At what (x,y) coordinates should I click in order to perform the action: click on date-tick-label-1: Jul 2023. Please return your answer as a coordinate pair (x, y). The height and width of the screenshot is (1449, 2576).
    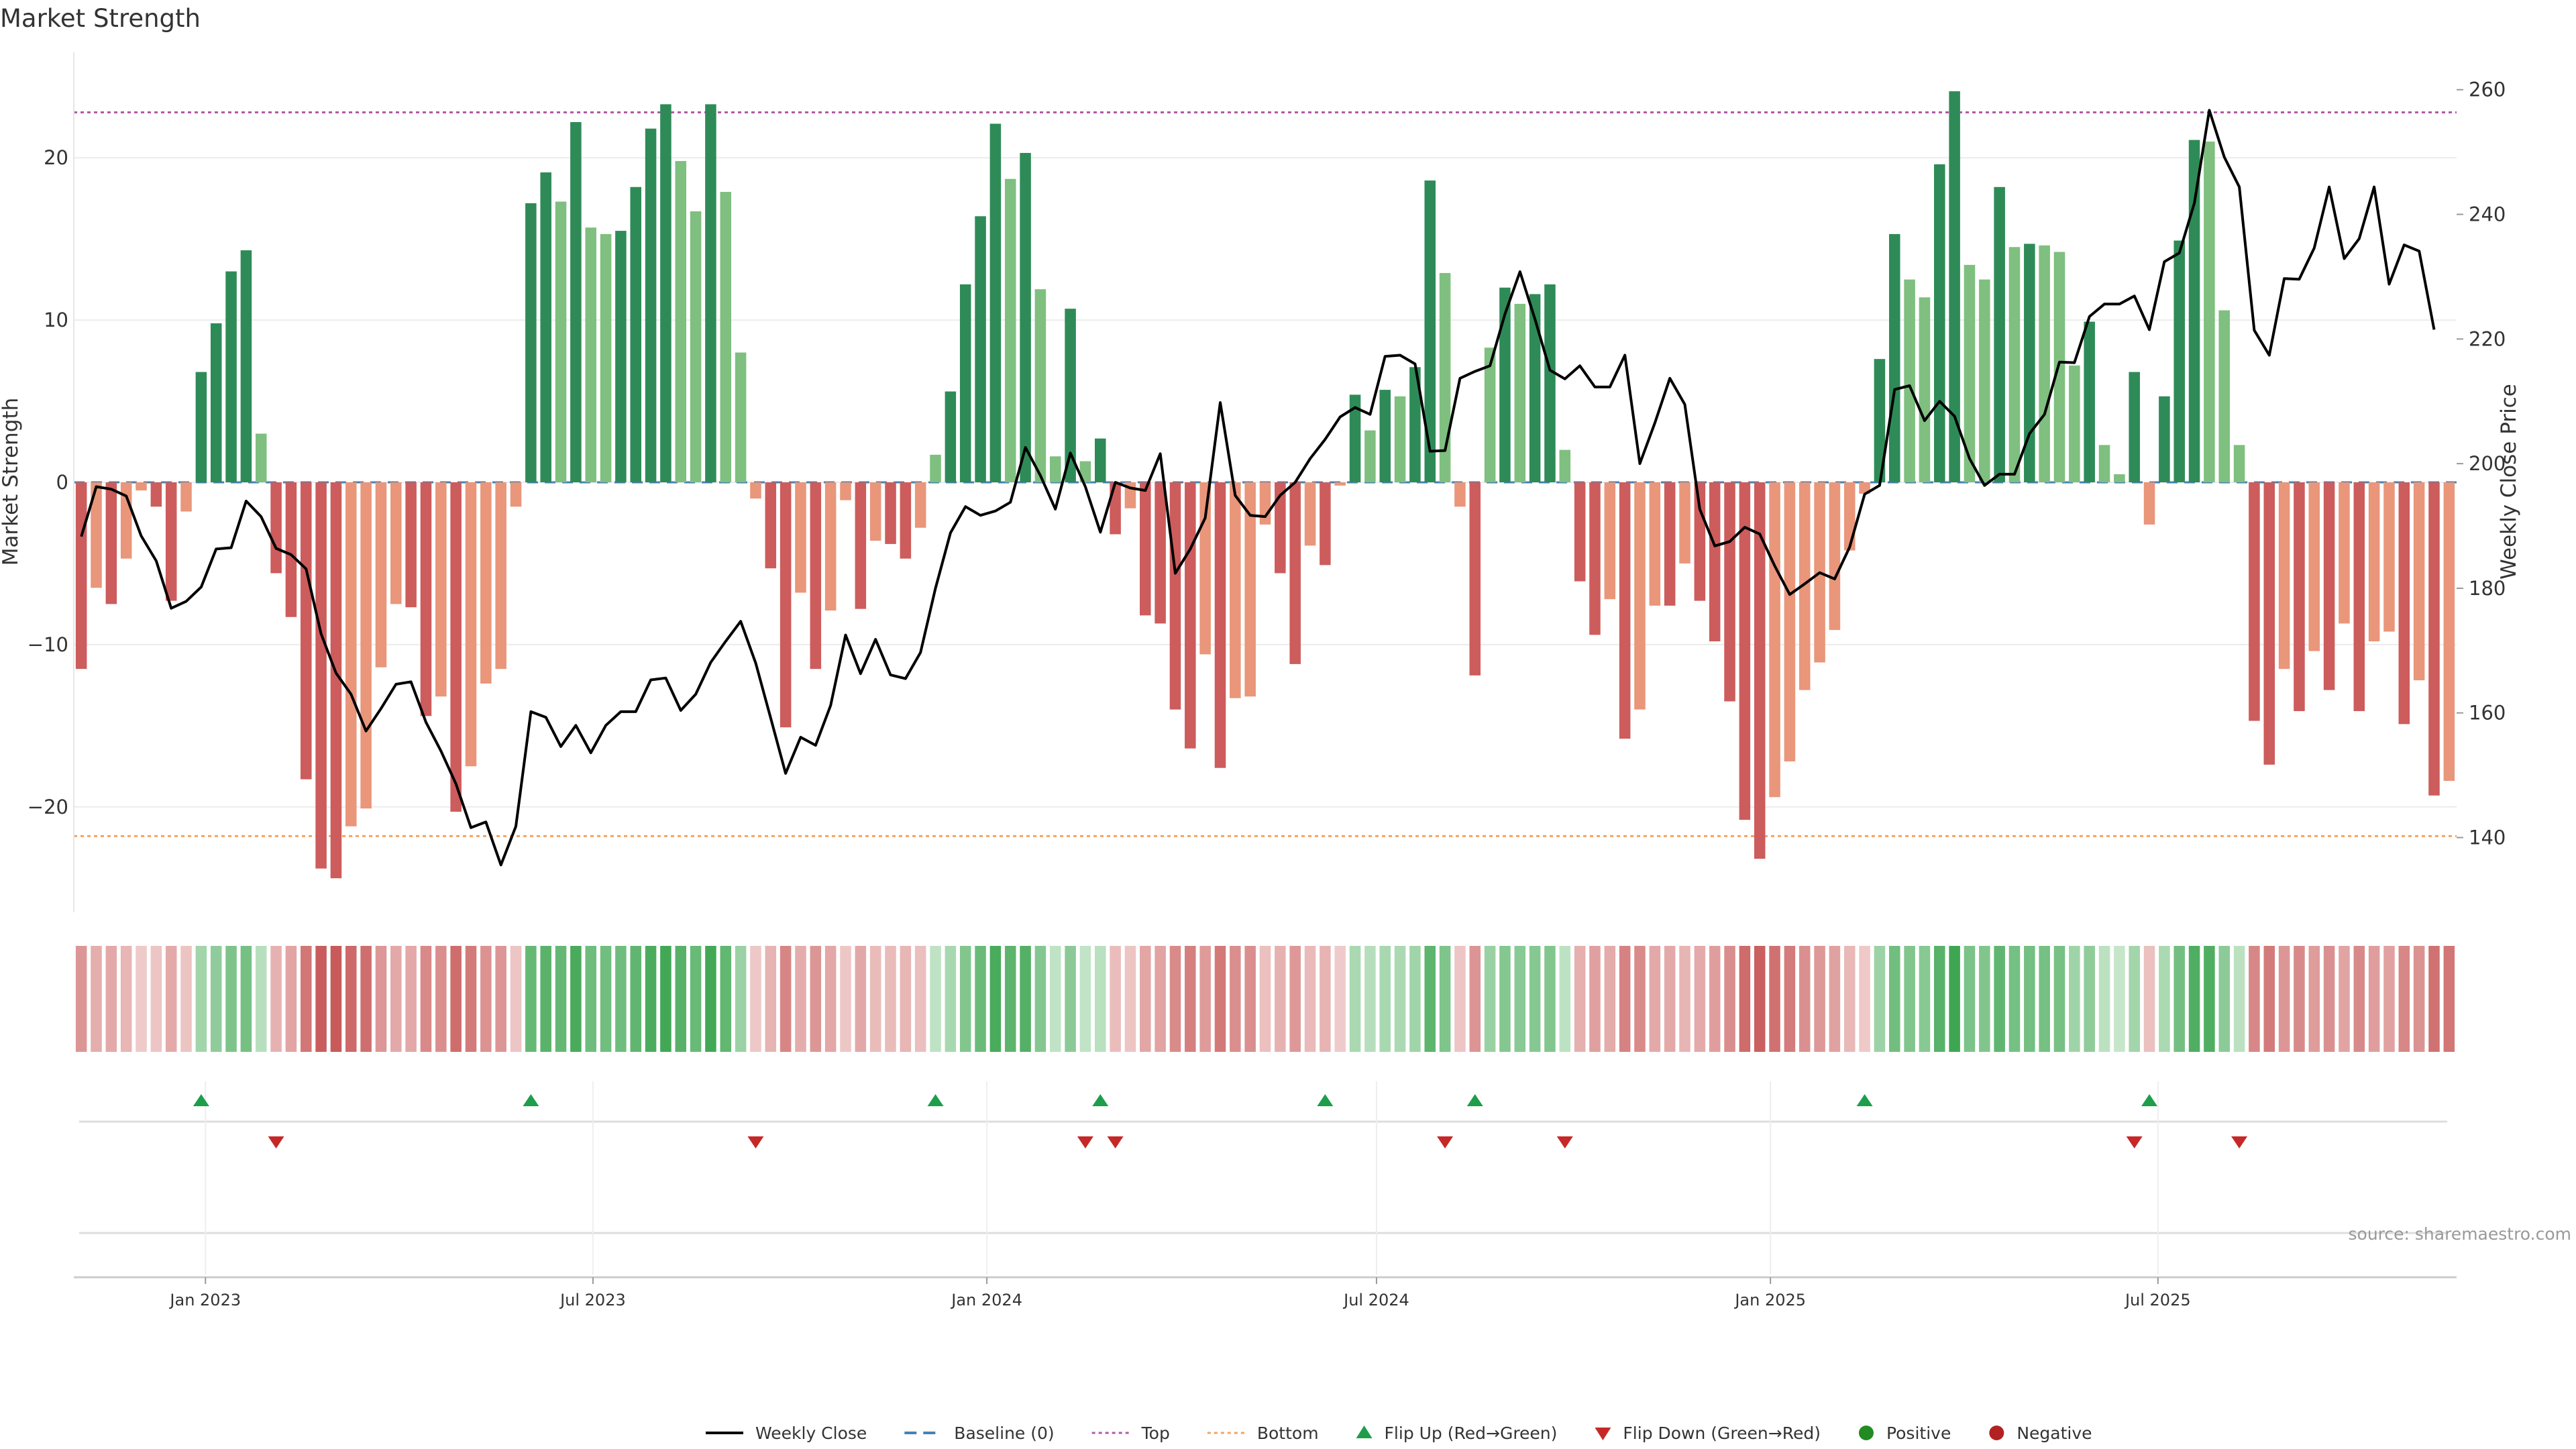
    Looking at the image, I should click on (592, 1300).